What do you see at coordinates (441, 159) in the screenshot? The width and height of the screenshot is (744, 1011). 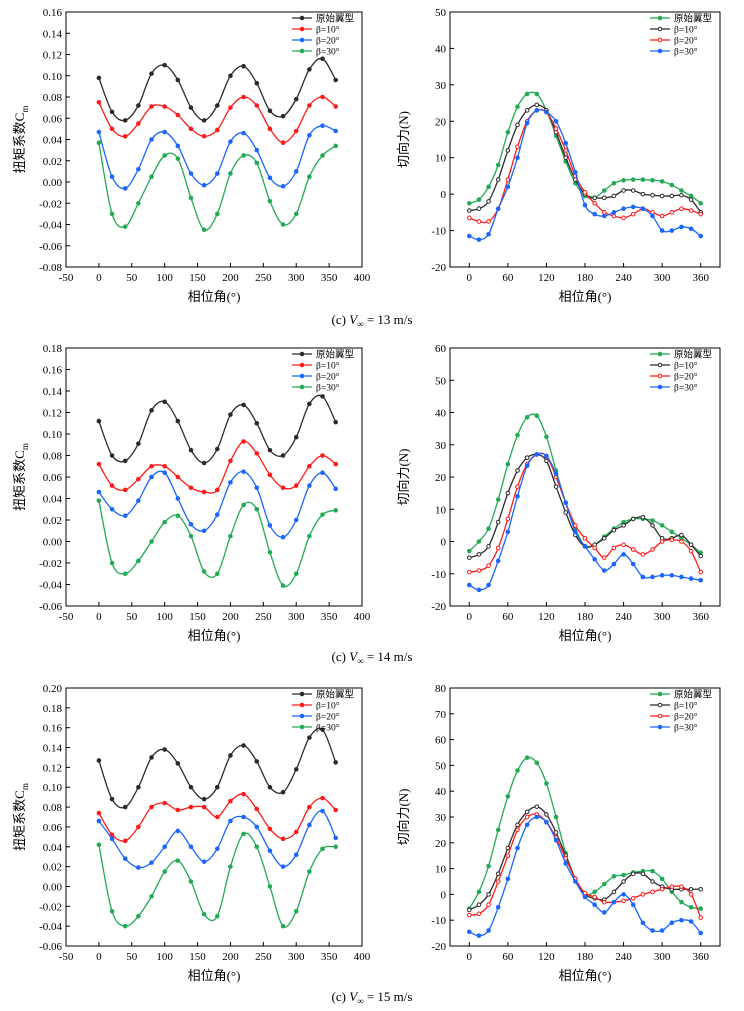 I see `y-tick-label: 10` at bounding box center [441, 159].